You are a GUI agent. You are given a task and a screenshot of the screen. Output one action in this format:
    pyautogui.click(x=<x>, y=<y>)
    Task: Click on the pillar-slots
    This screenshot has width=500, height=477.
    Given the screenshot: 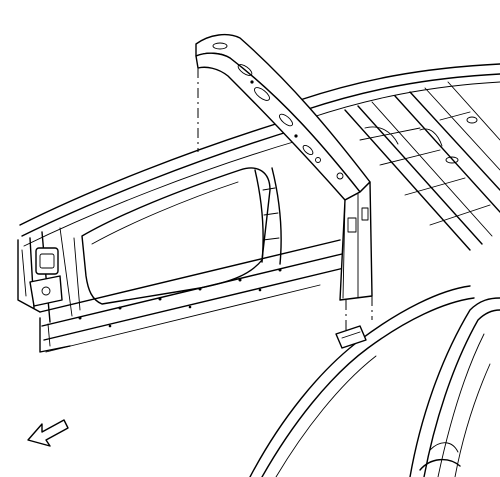 What is the action you would take?
    pyautogui.click(x=278, y=111)
    